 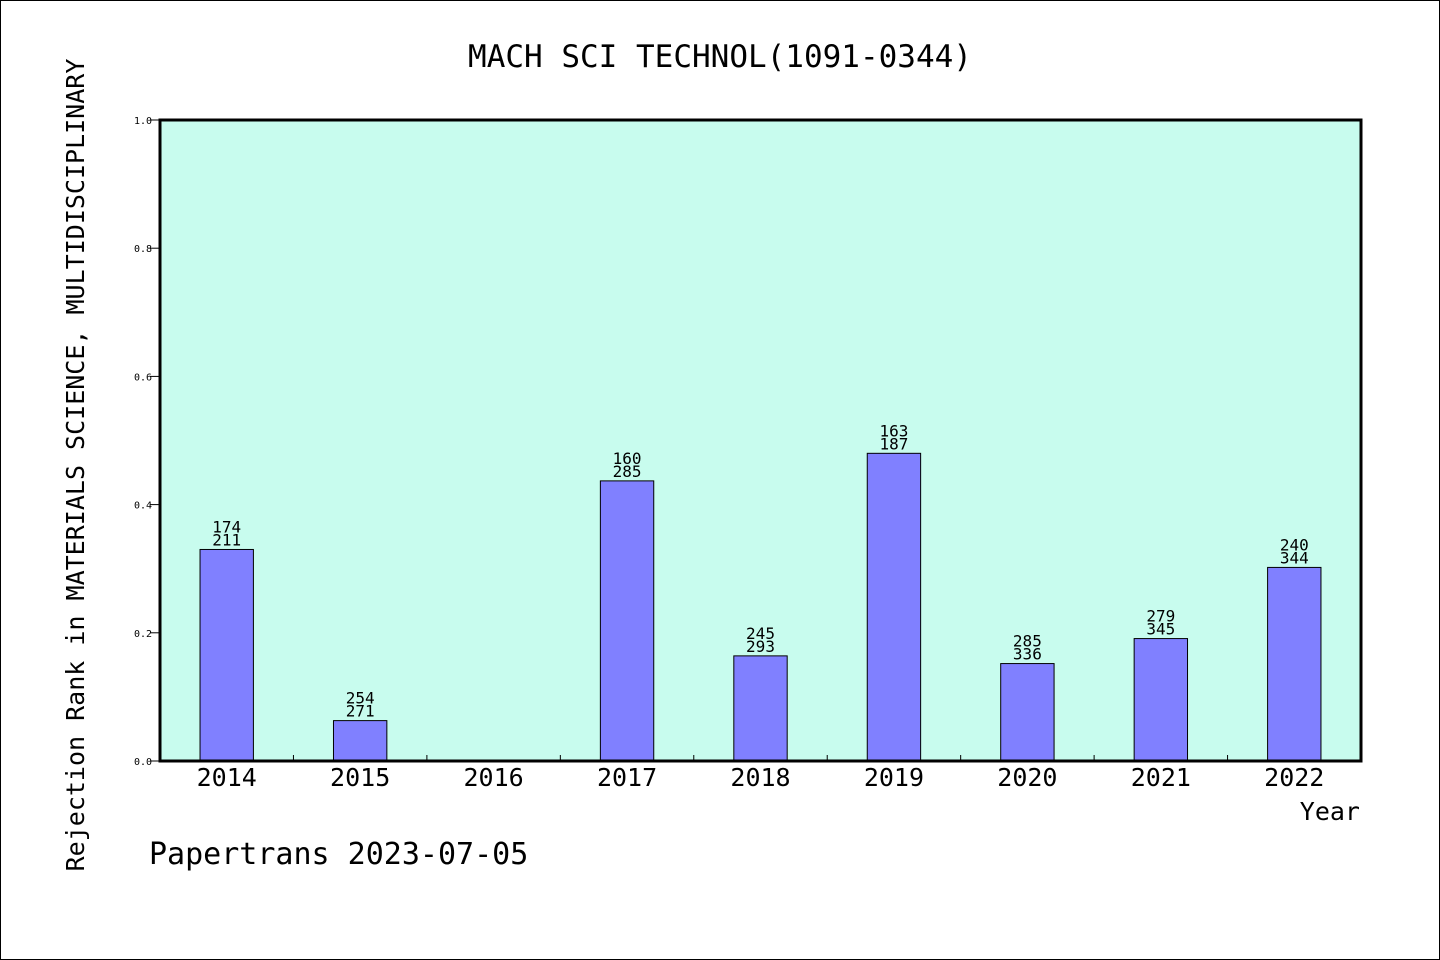 What do you see at coordinates (1294, 544) in the screenshot?
I see `bar-label-top: 240` at bounding box center [1294, 544].